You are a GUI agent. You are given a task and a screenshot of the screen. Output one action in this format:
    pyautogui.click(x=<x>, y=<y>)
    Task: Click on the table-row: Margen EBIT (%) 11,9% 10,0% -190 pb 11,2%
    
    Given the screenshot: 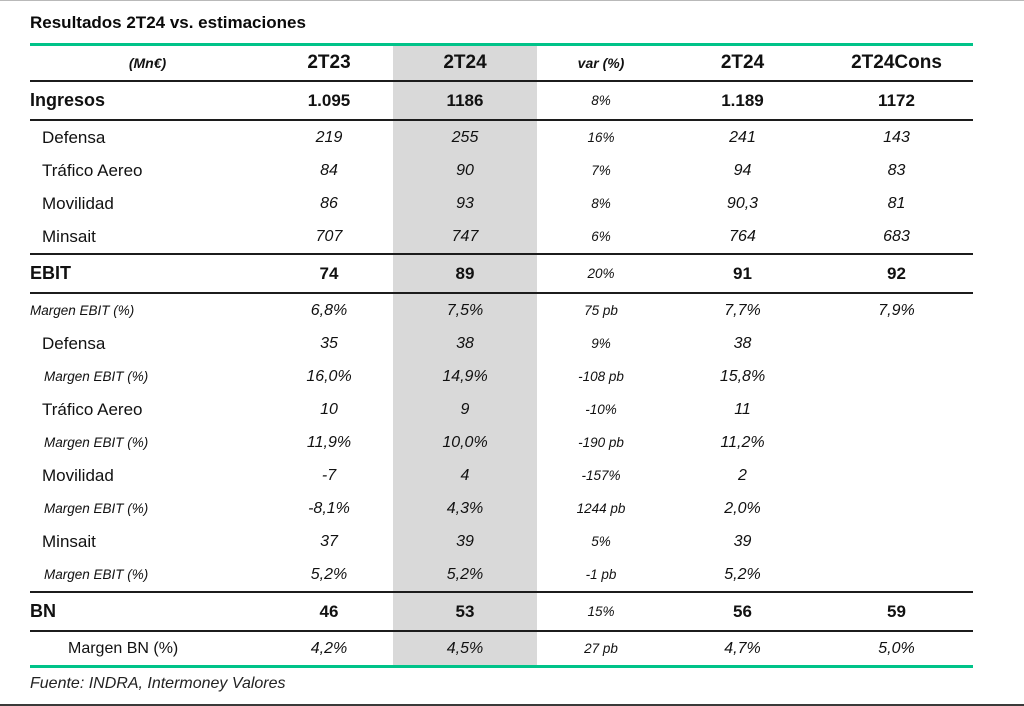 What is the action you would take?
    pyautogui.click(x=501, y=442)
    